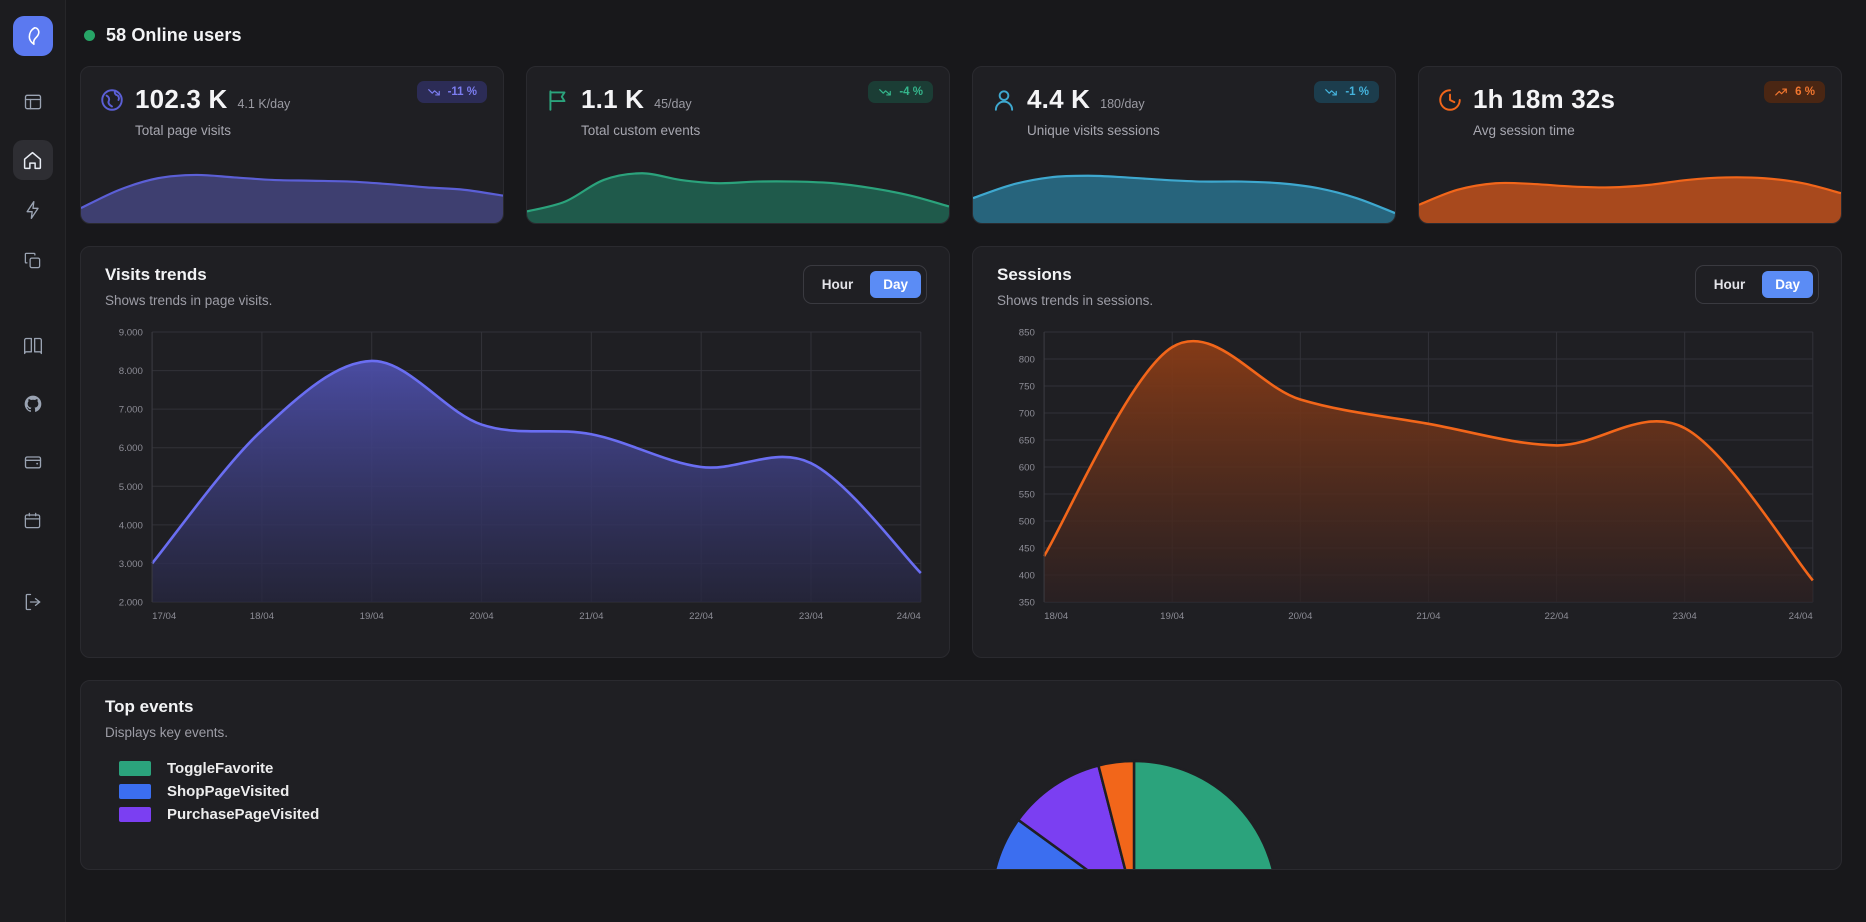 This screenshot has height=922, width=1866. Describe the element at coordinates (1794, 92) in the screenshot. I see `kpi-change-badge: 6 %` at that location.